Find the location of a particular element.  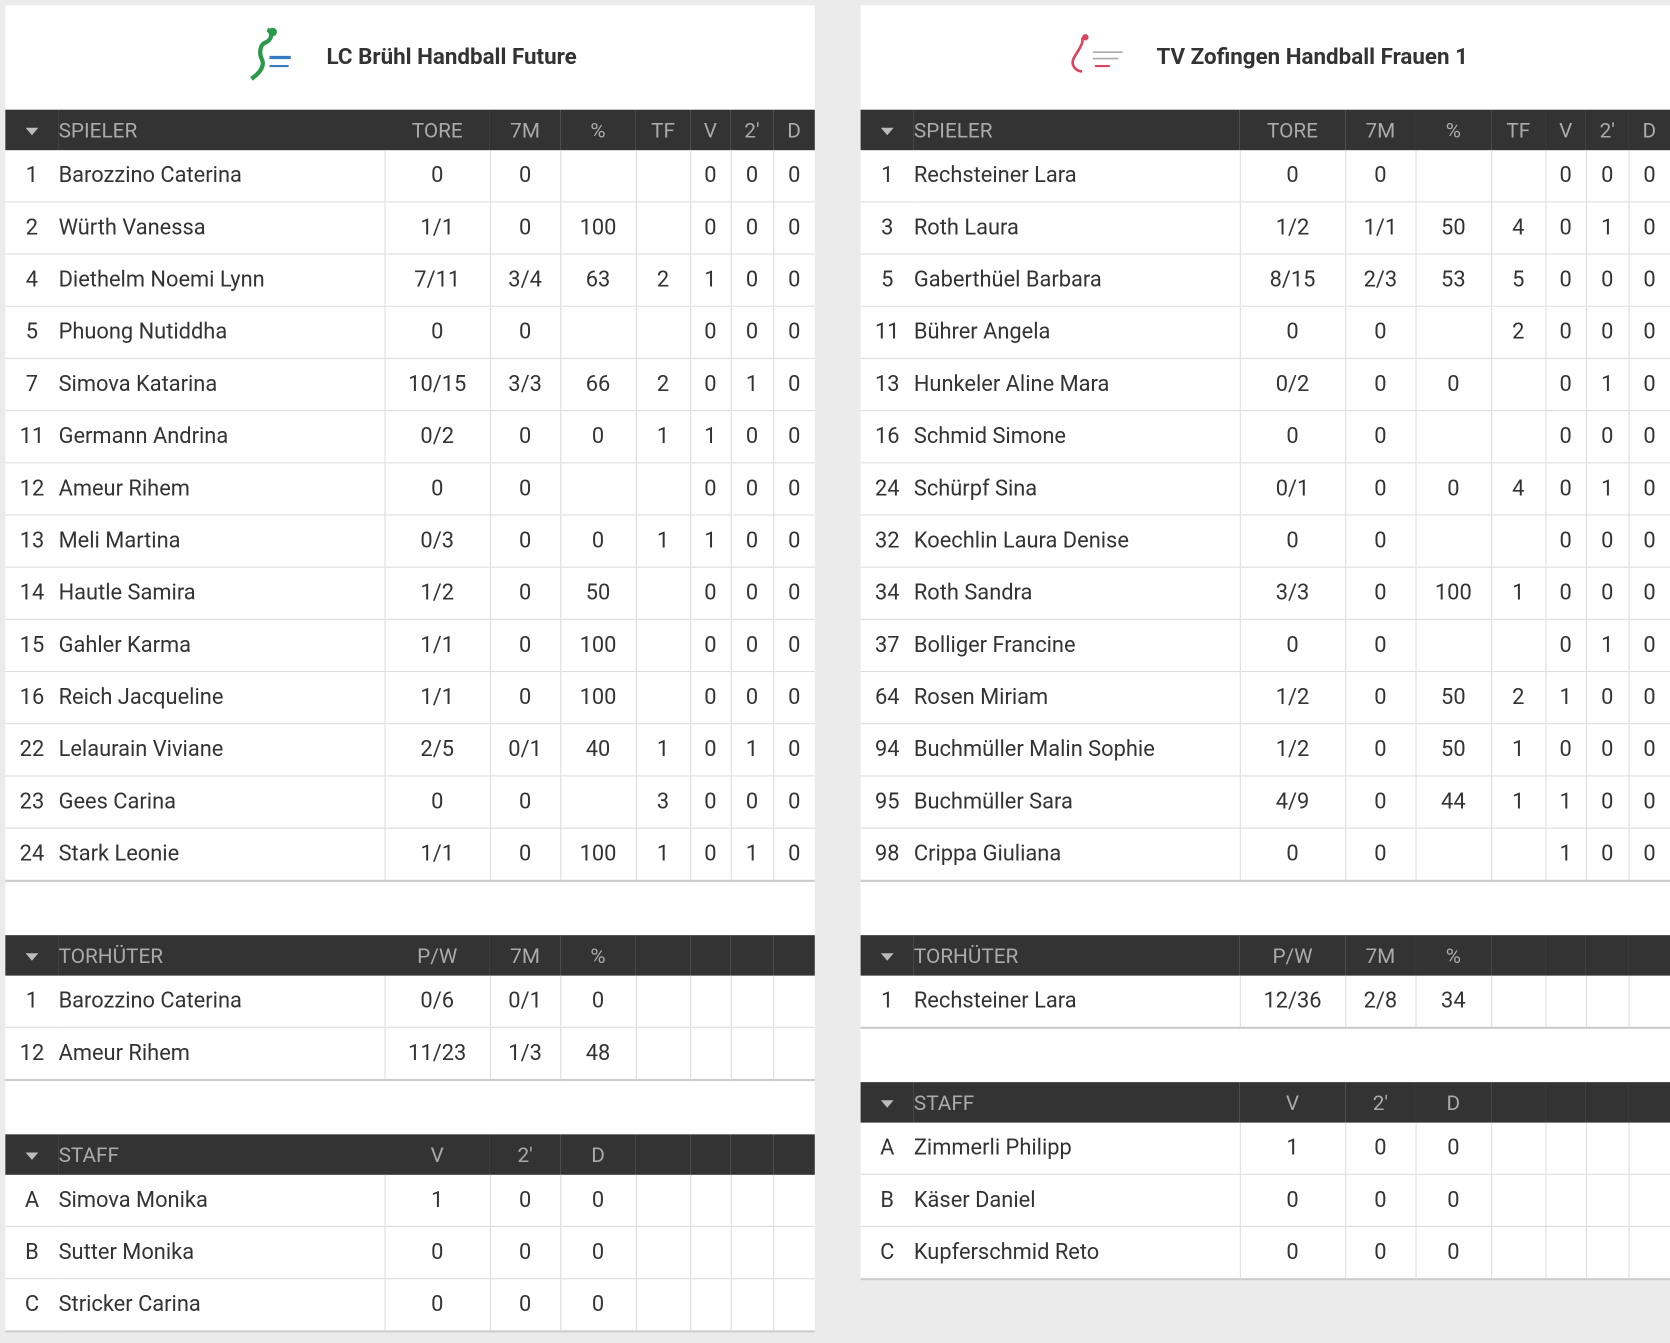

row: 23 Gees Carina 0 0 3 0 0 0 is located at coordinates (410, 802).